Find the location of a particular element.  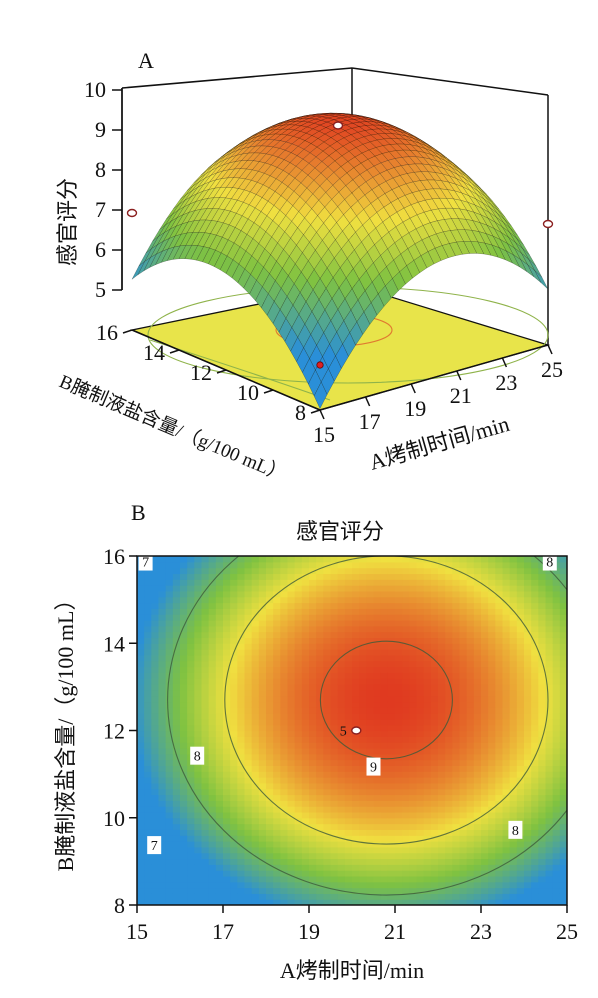

y-tick-label: 16 is located at coordinates (114, 556).